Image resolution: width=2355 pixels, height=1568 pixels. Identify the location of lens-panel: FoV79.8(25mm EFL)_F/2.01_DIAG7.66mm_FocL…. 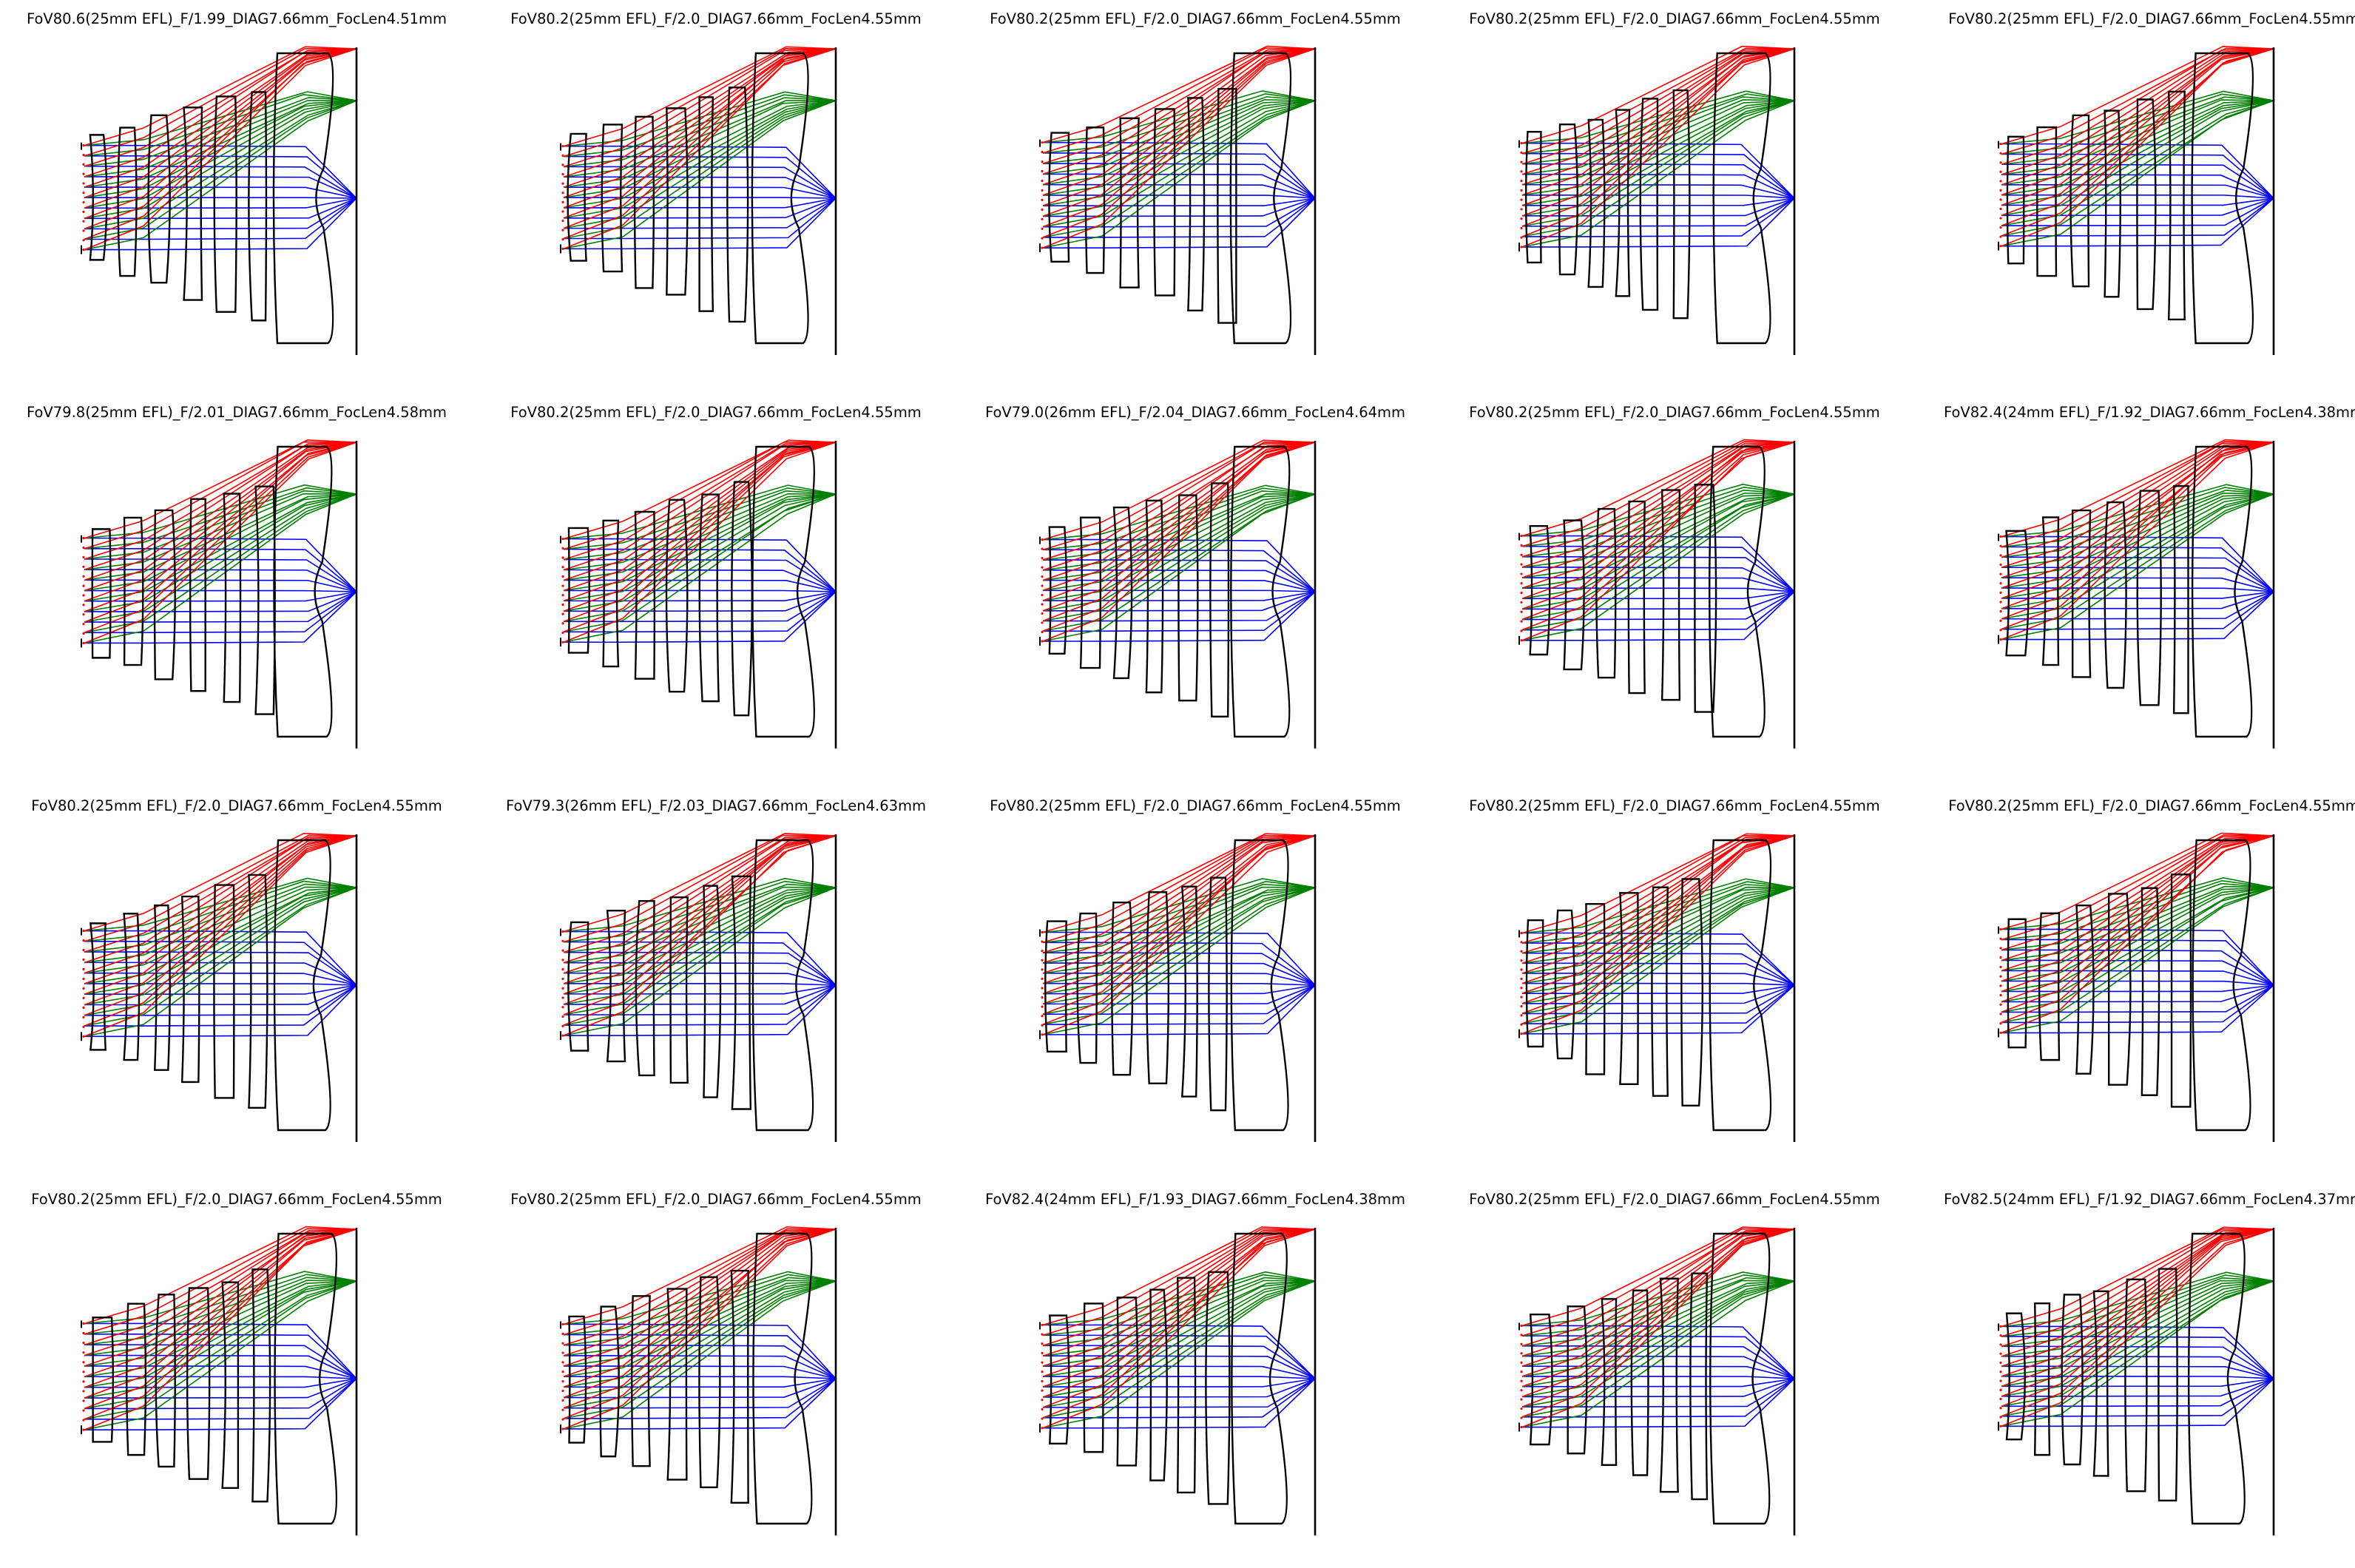
(235, 587).